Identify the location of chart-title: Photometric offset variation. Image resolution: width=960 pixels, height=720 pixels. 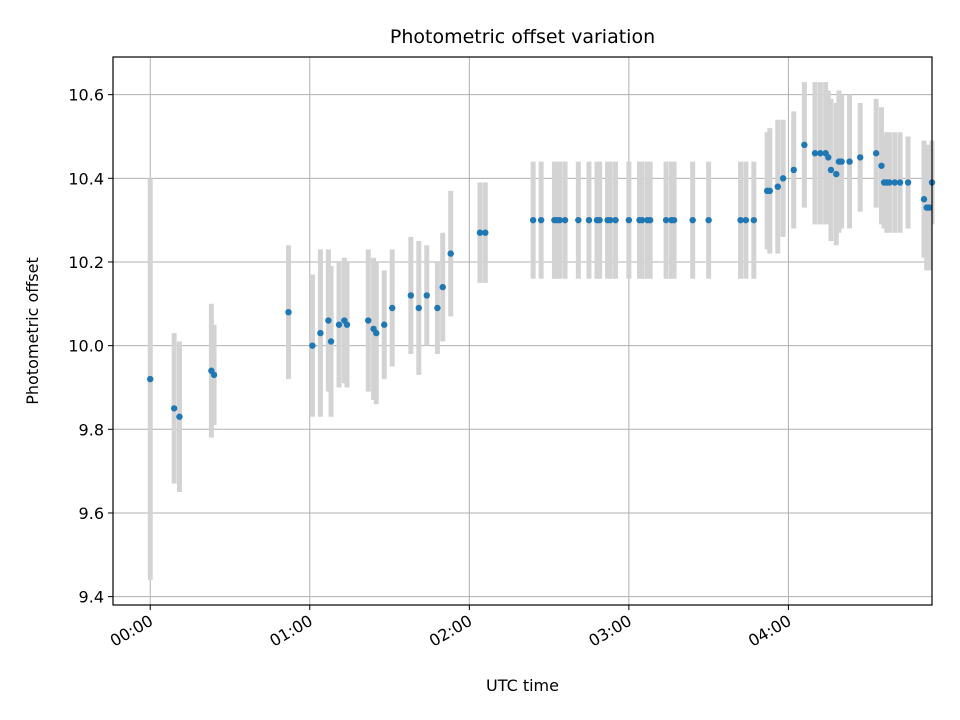
(522, 37).